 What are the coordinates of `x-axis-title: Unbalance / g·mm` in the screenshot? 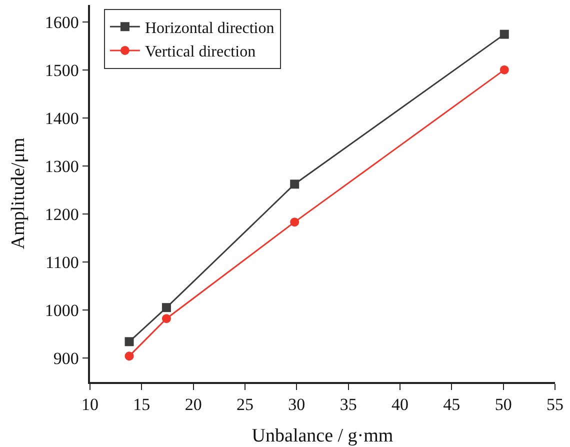 It's located at (323, 435).